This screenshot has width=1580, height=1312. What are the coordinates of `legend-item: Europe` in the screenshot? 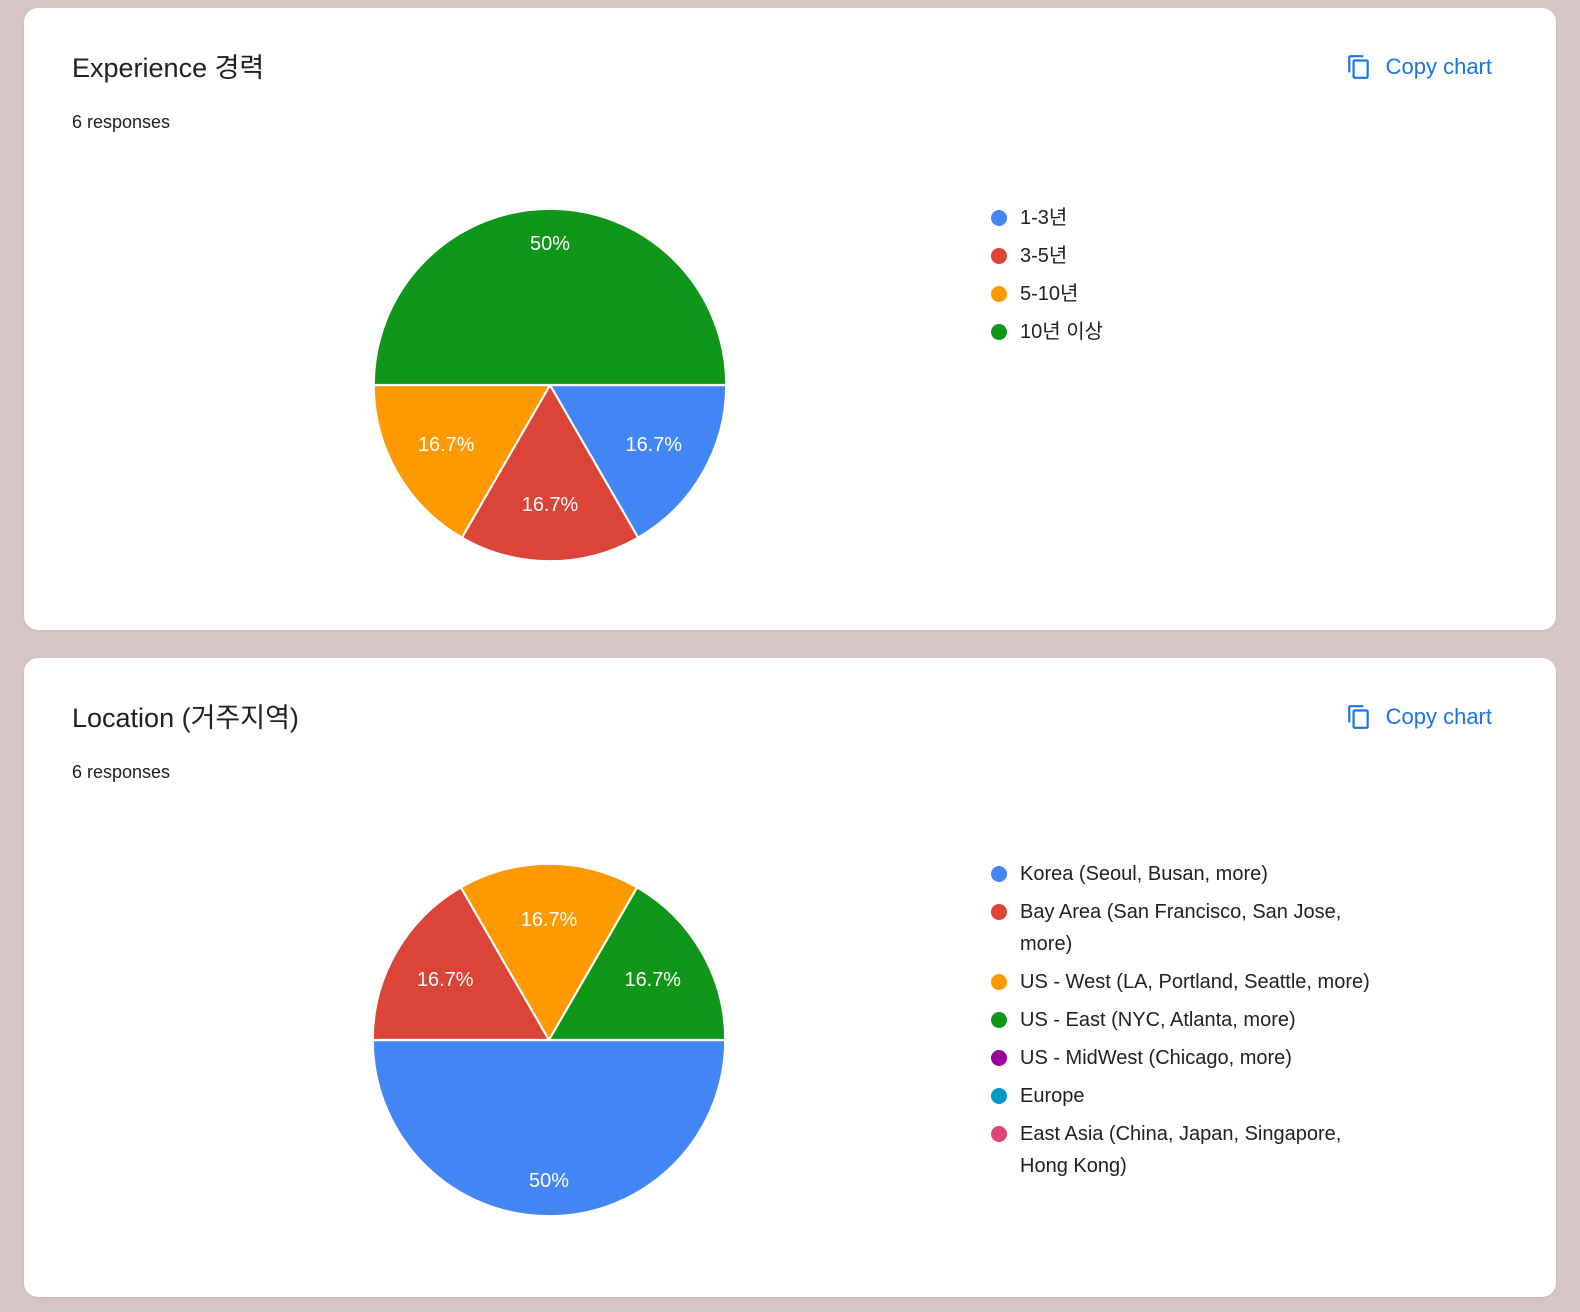 It's located at (1231, 1096).